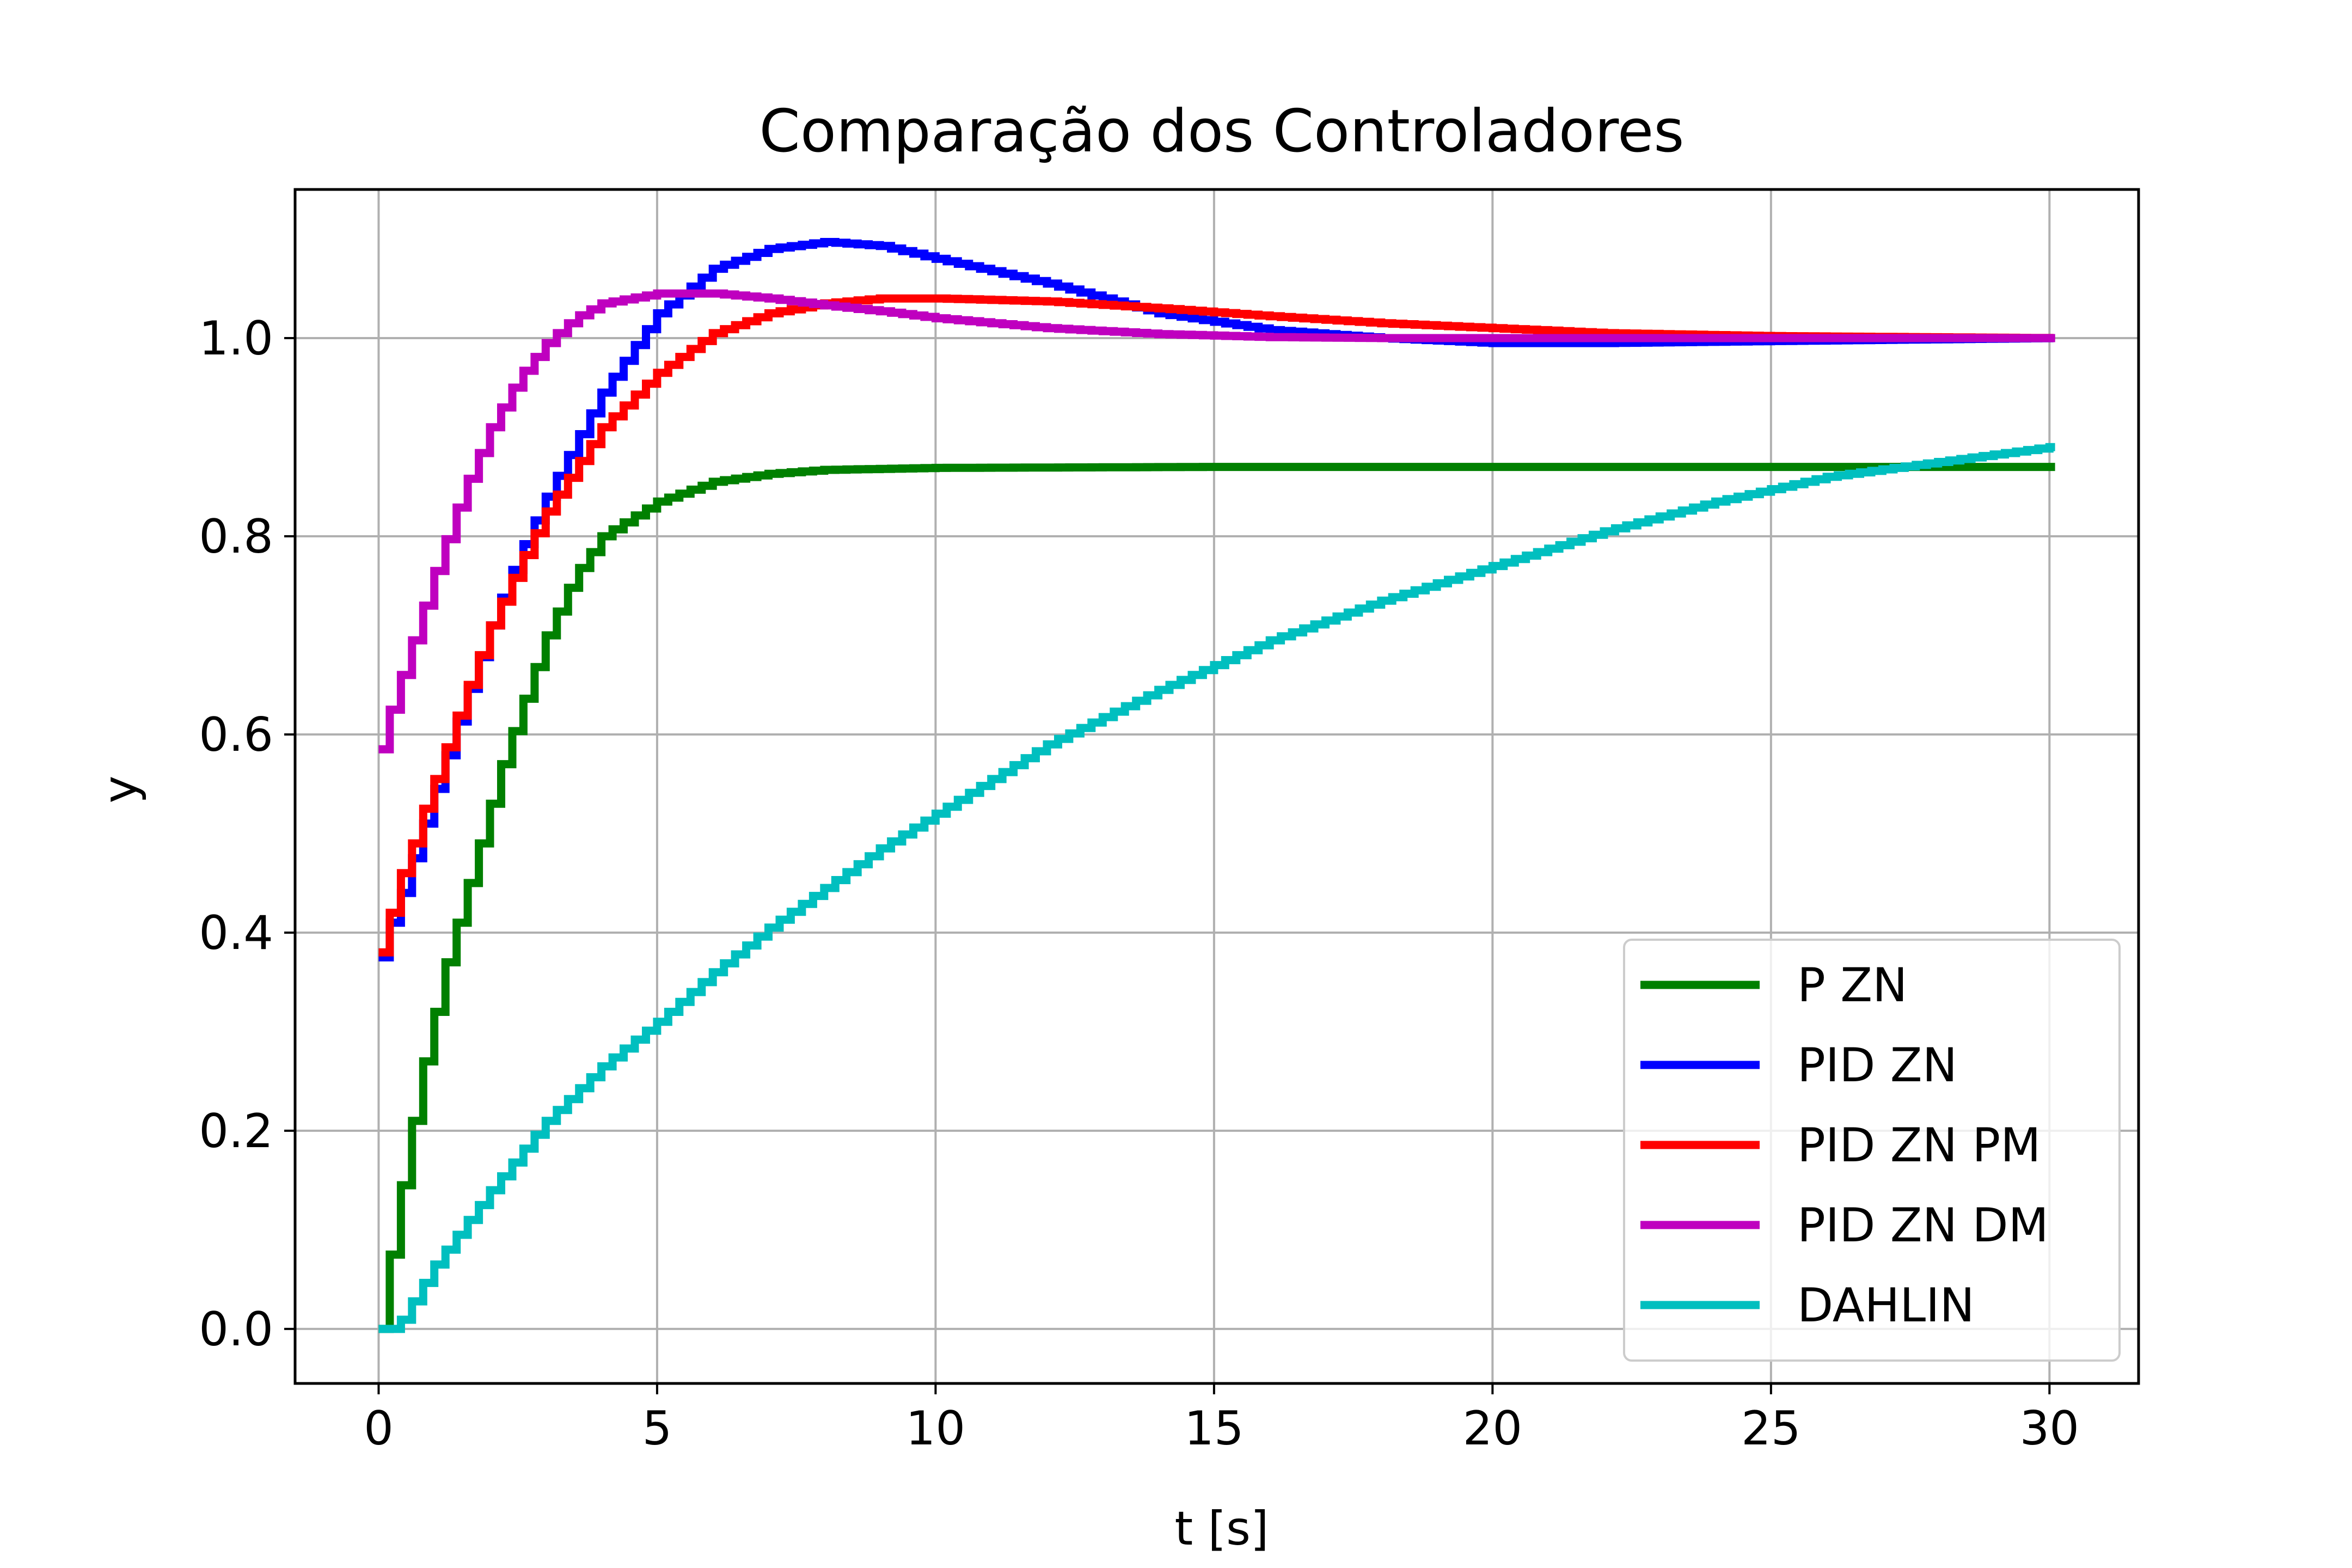  I want to click on y-tick-label: 0.2, so click(236, 1131).